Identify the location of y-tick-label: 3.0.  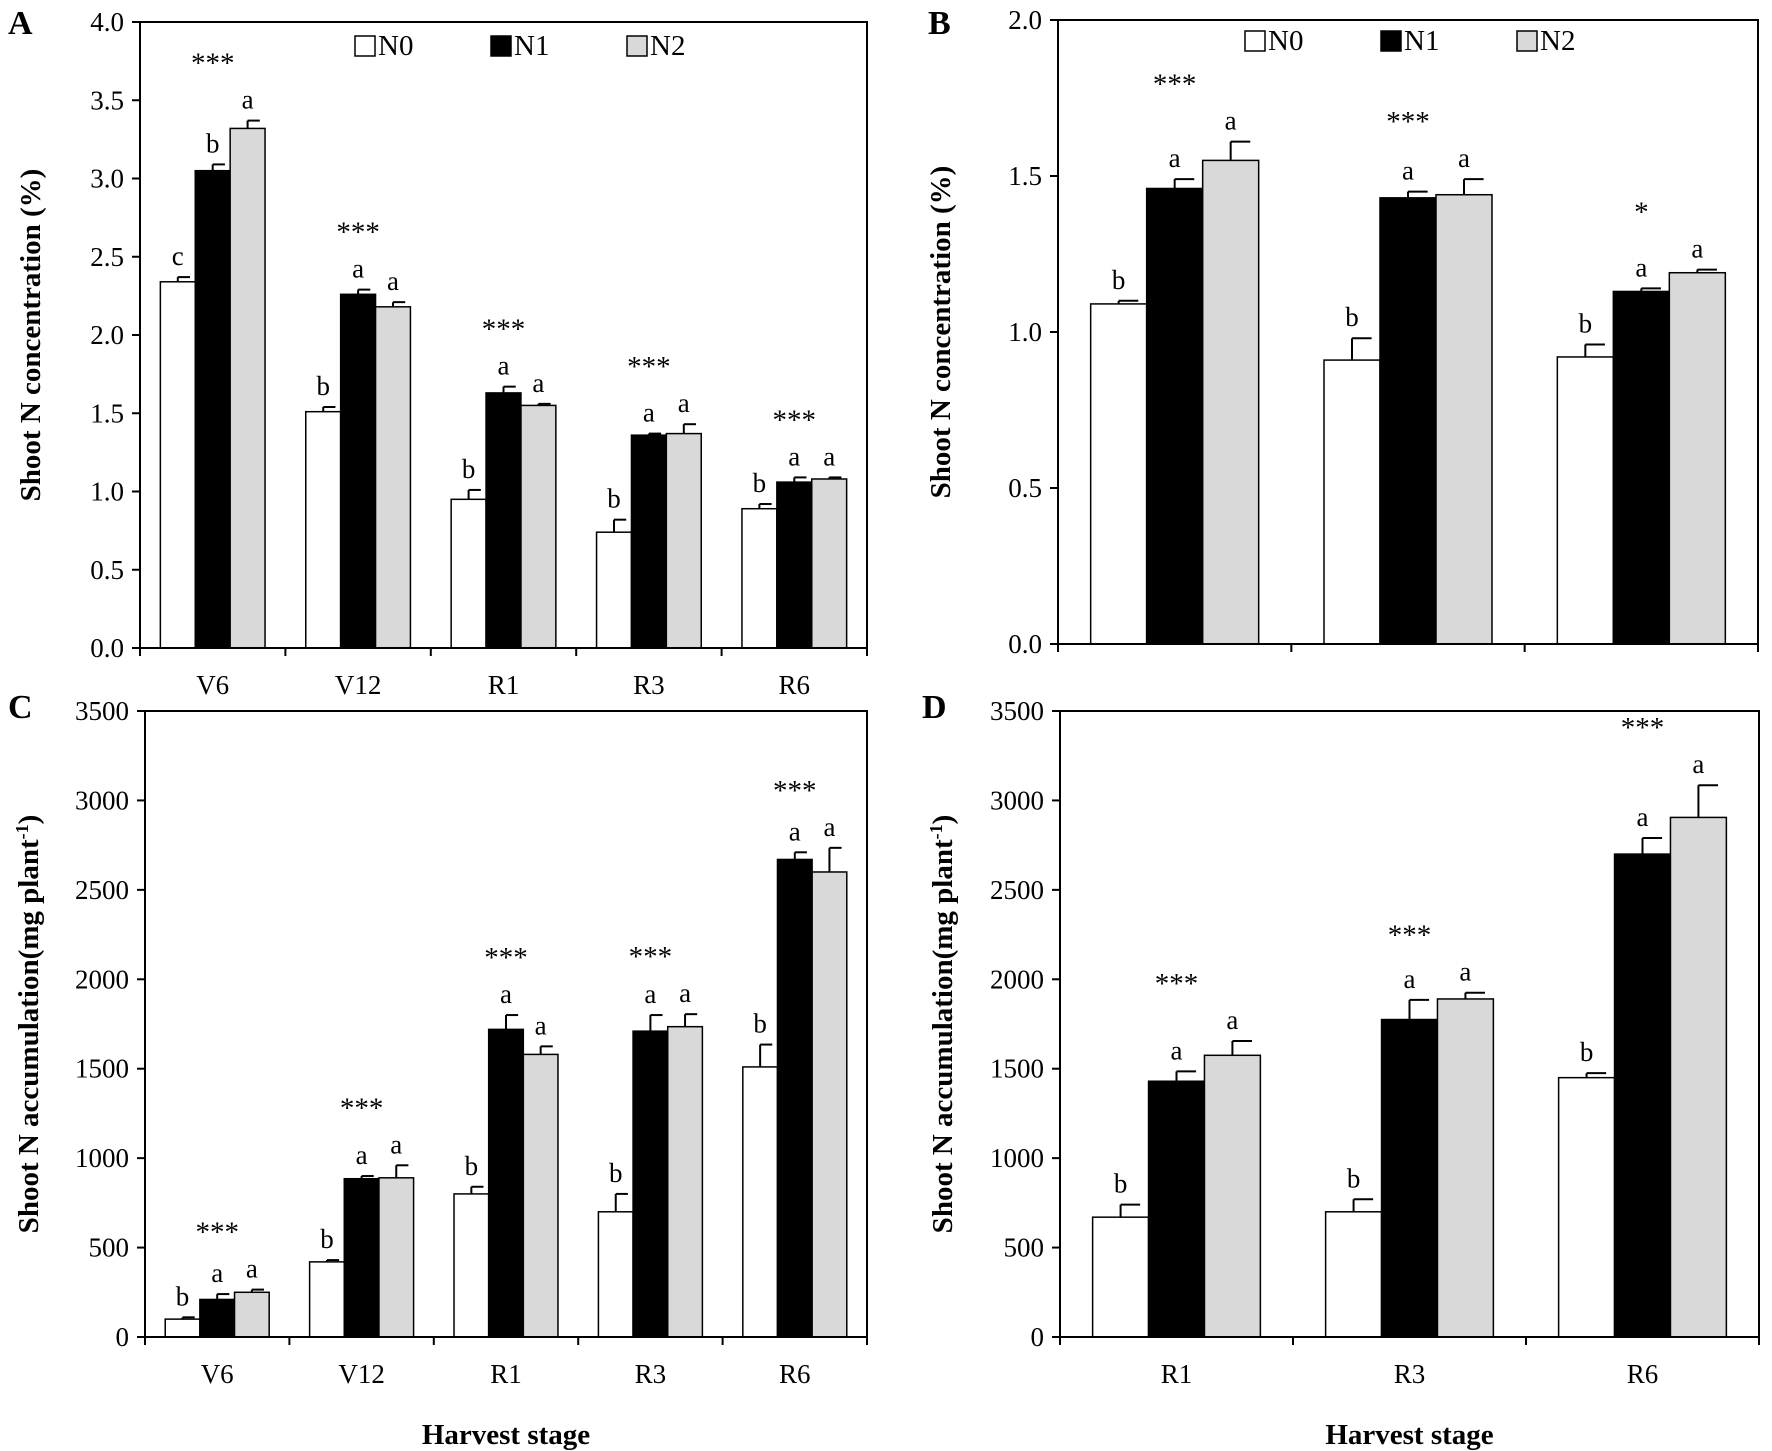
(107, 179).